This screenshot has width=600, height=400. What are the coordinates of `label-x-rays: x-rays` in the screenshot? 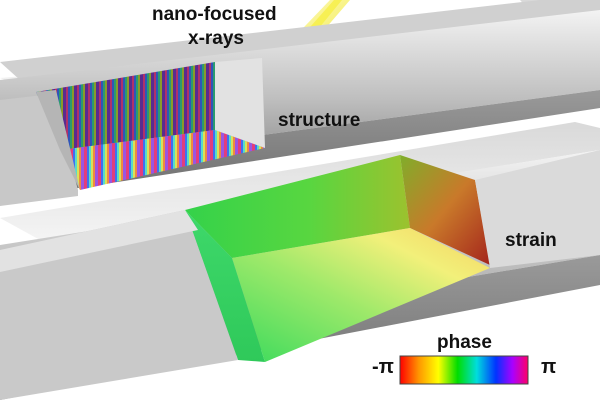 It's located at (216, 38).